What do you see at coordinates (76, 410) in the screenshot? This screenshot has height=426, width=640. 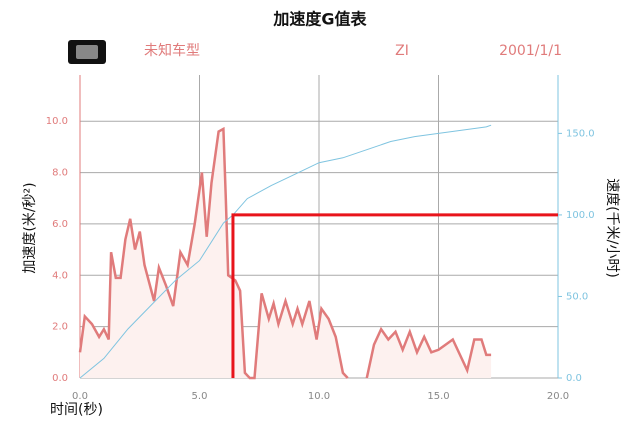 I see `x-axis-label: 时间(秒)` at bounding box center [76, 410].